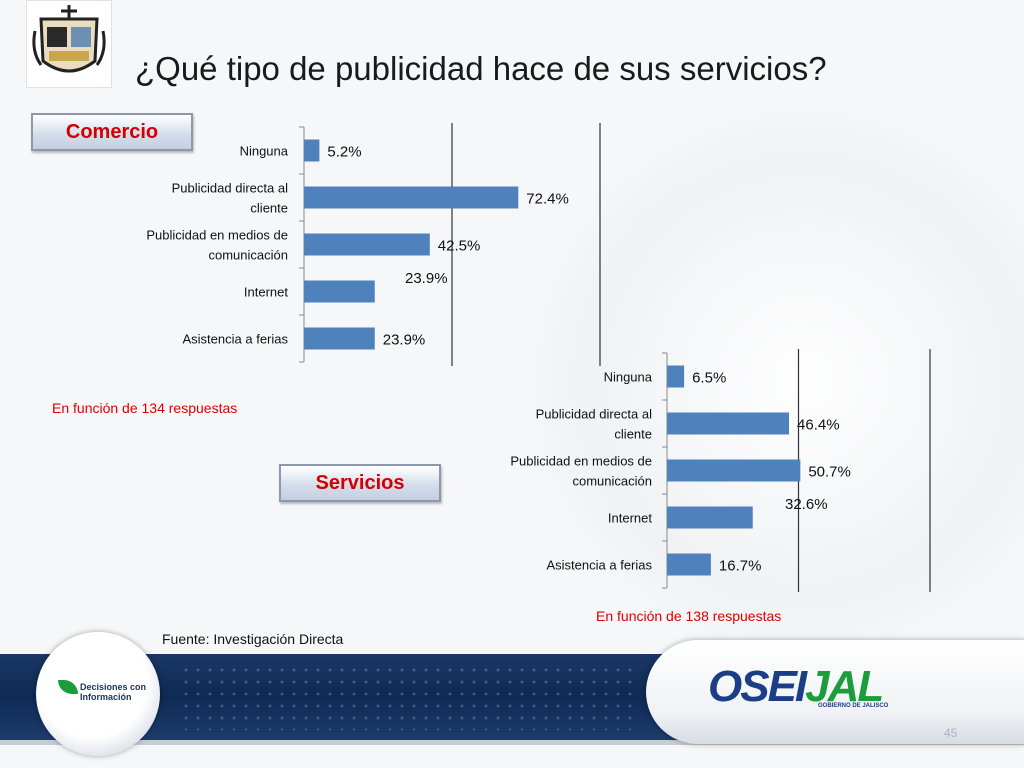  I want to click on data-label: 42.5%, so click(459, 246).